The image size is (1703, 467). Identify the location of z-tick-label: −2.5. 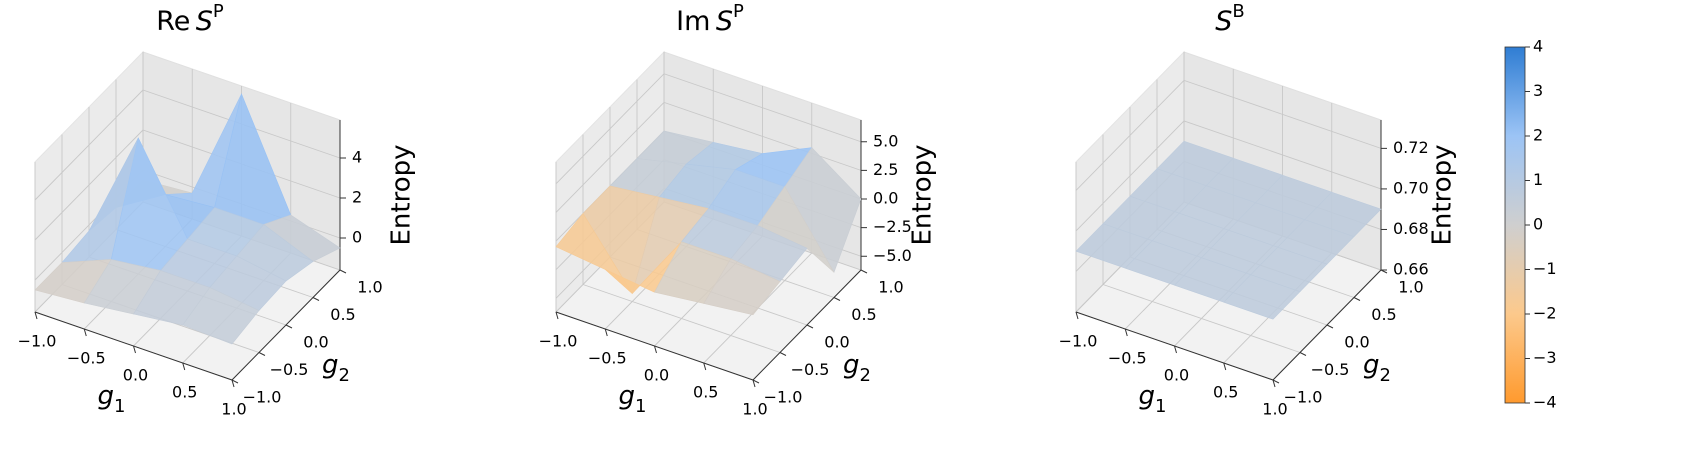
(892, 226).